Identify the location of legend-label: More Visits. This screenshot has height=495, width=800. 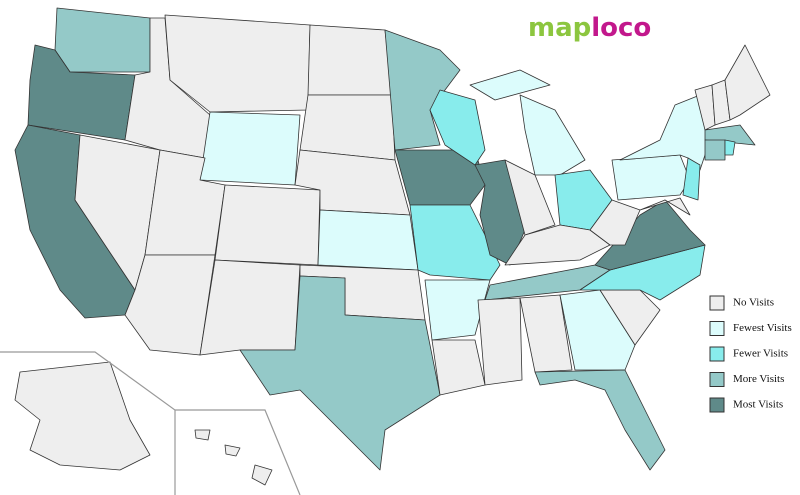
(758, 379).